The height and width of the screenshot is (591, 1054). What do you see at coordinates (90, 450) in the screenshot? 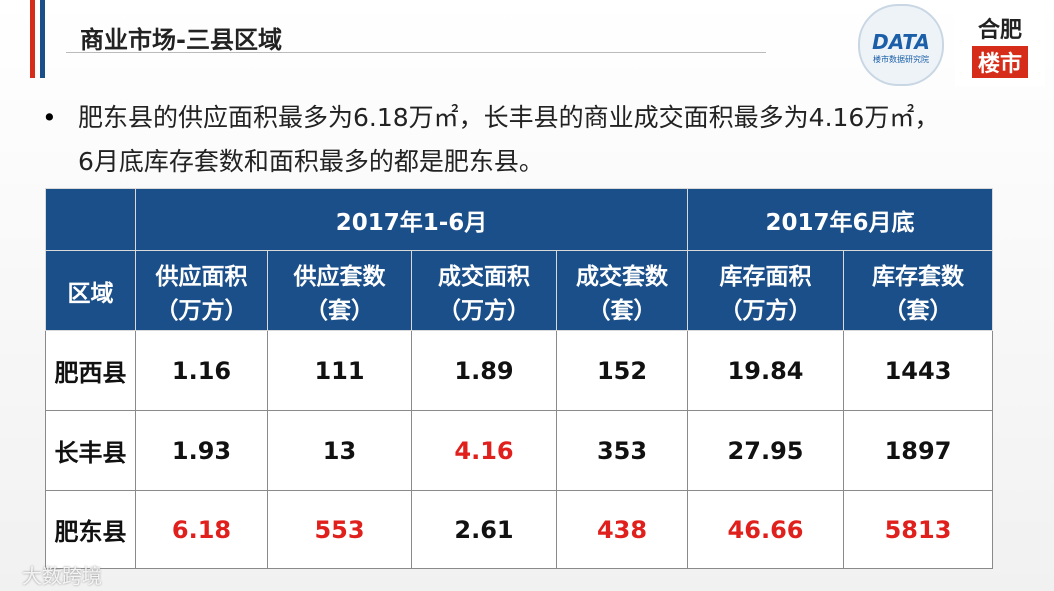
I see `region-cell: 长丰县` at bounding box center [90, 450].